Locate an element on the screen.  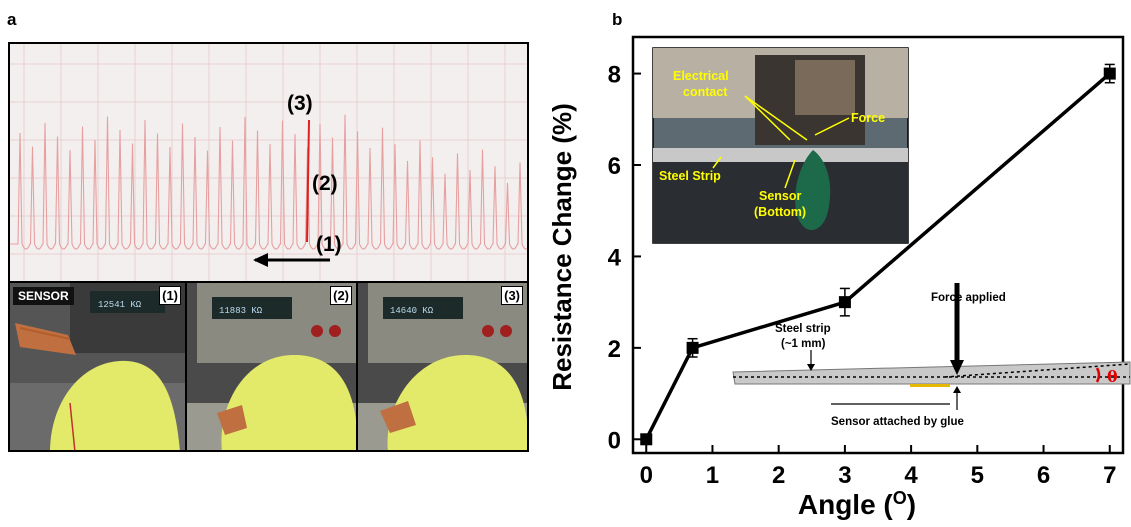
inset-label-bottom: (Bottom) is located at coordinates (780, 212).